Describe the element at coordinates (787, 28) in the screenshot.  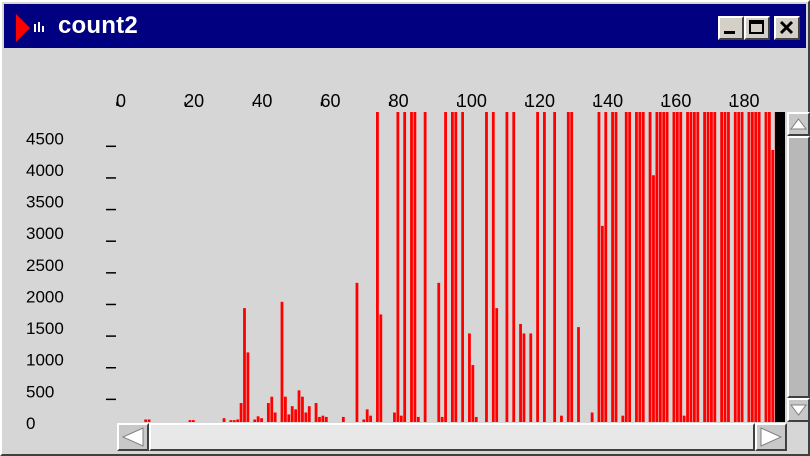
I see `close-button` at that location.